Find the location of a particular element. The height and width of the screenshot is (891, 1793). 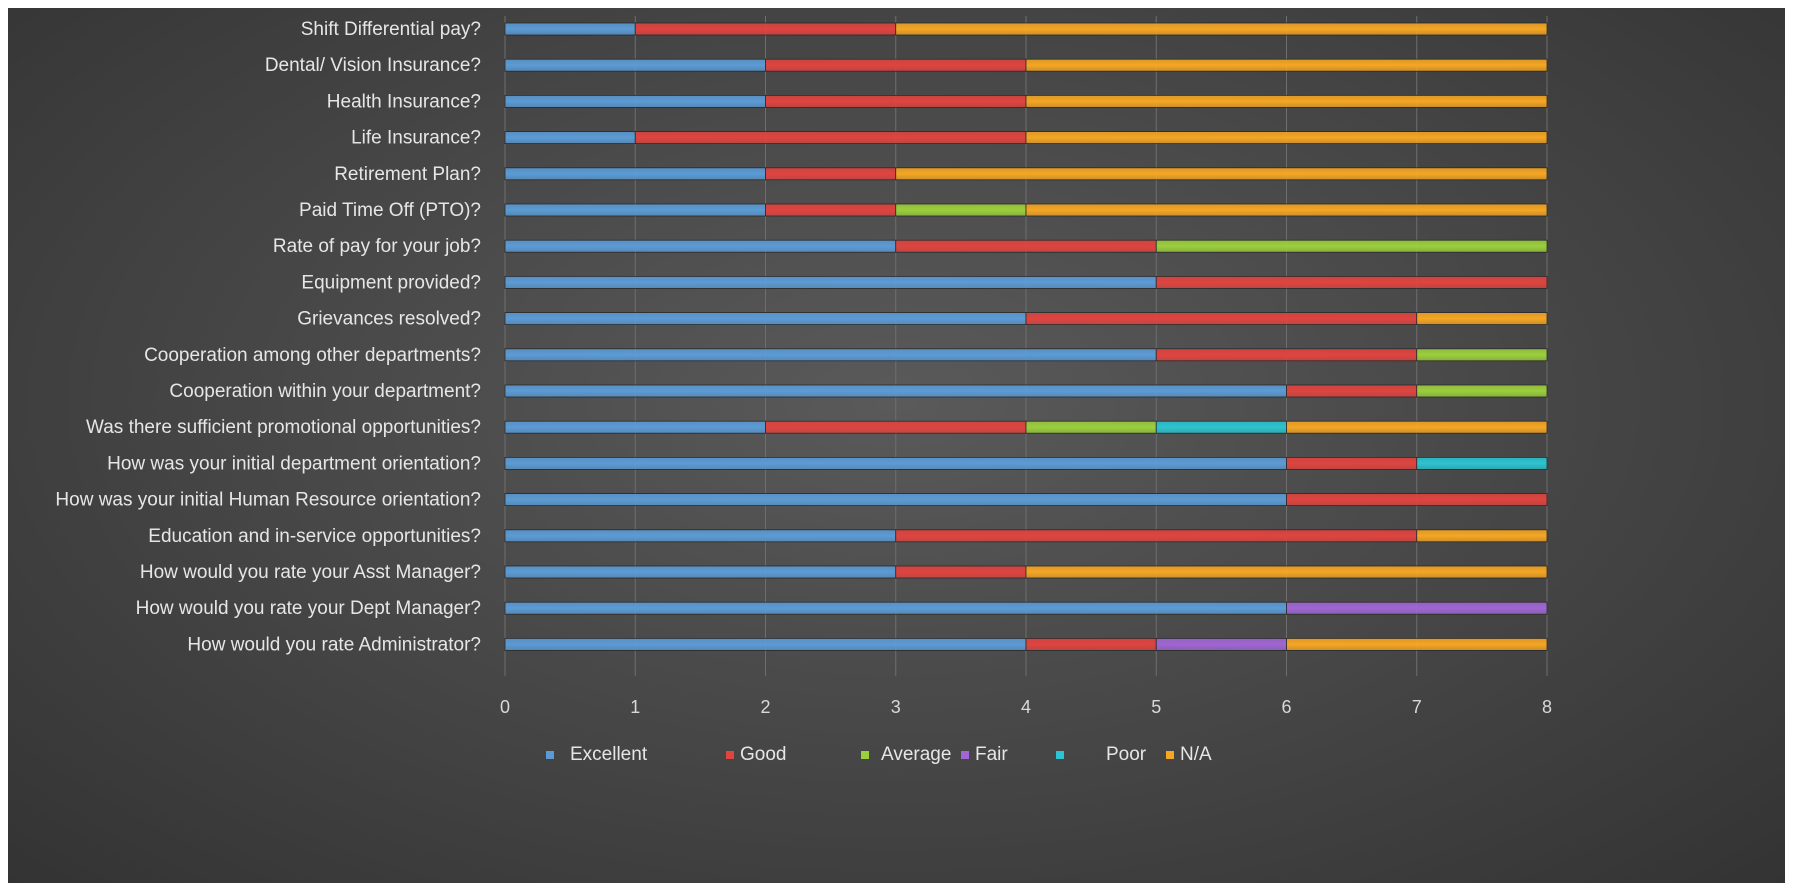

x-tick-label: 1 is located at coordinates (635, 707).